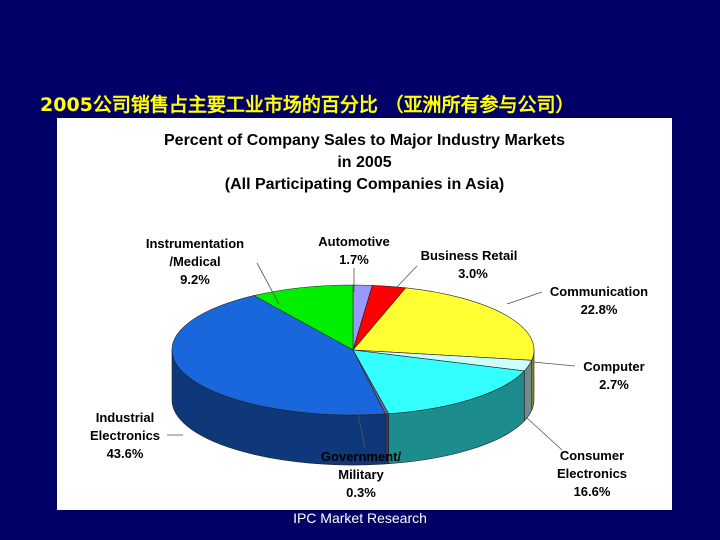 The width and height of the screenshot is (720, 540). I want to click on slice-value-industrial-electronics: 43.6%, so click(125, 453).